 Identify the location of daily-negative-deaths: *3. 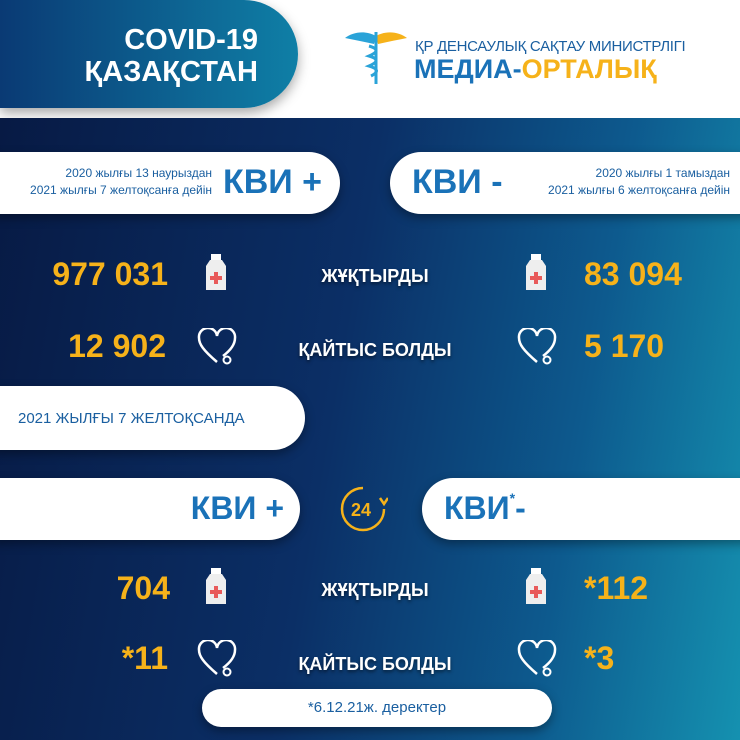
(599, 658).